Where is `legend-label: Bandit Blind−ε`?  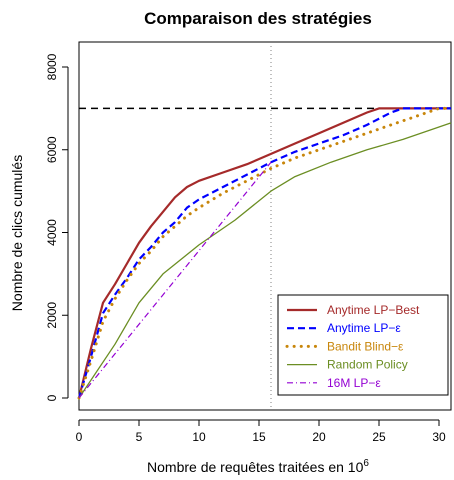 legend-label: Bandit Blind−ε is located at coordinates (365, 346).